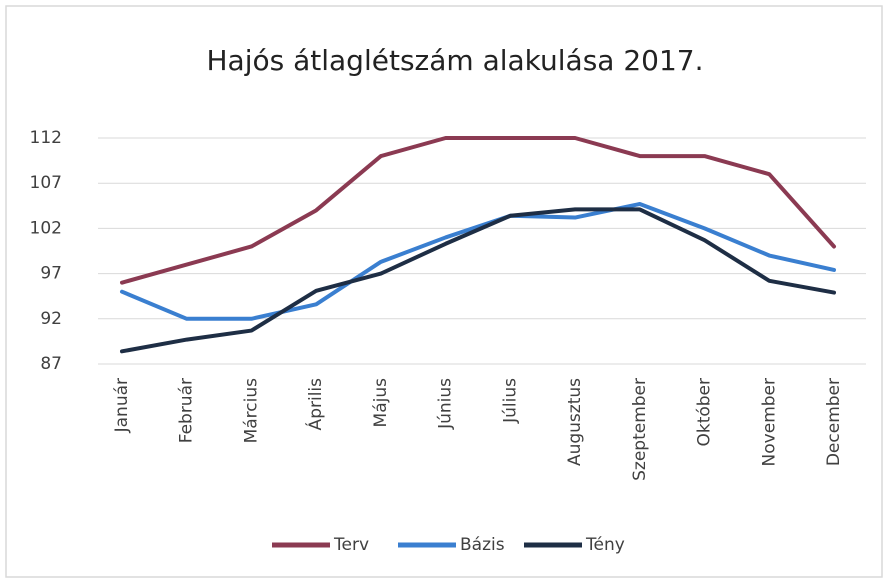 This screenshot has height=583, width=888. Describe the element at coordinates (705, 412) in the screenshot. I see `x-tick-label: Október` at that location.